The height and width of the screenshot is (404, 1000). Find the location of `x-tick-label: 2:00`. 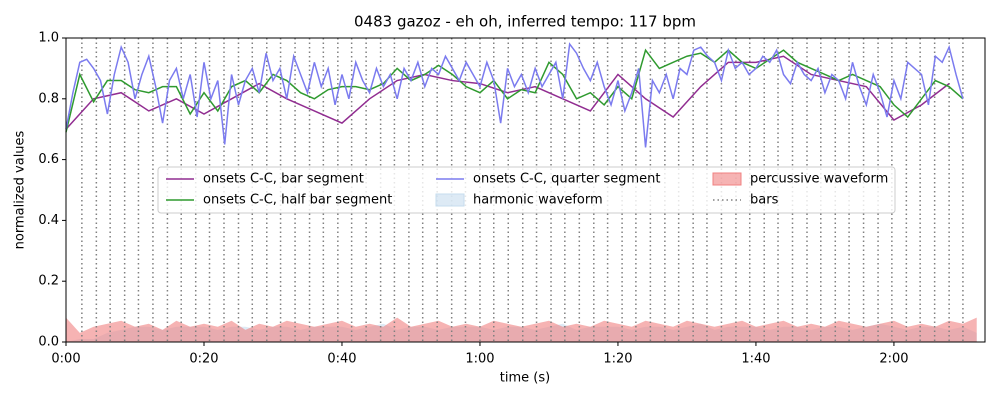

x-tick-label: 2:00 is located at coordinates (893, 359).